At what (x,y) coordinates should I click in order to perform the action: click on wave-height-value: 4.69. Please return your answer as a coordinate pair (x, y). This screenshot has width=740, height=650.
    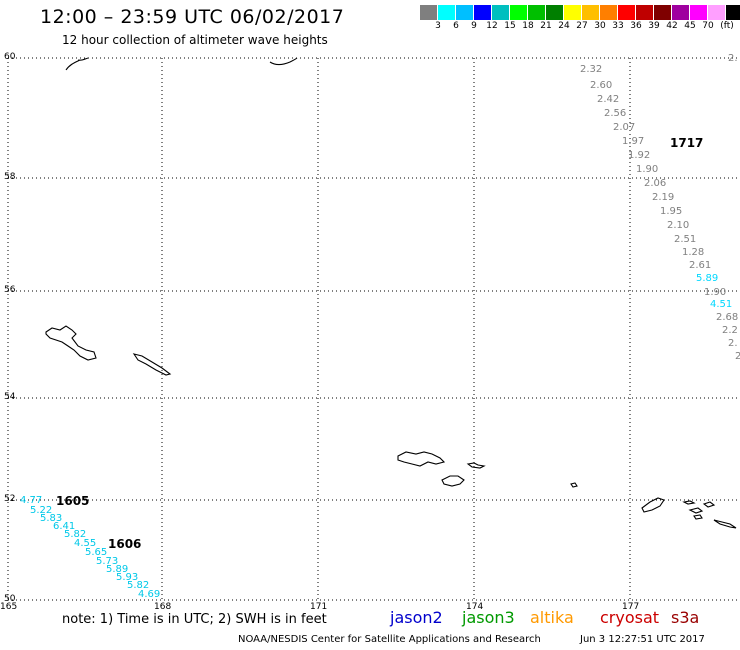
    Looking at the image, I should click on (149, 594).